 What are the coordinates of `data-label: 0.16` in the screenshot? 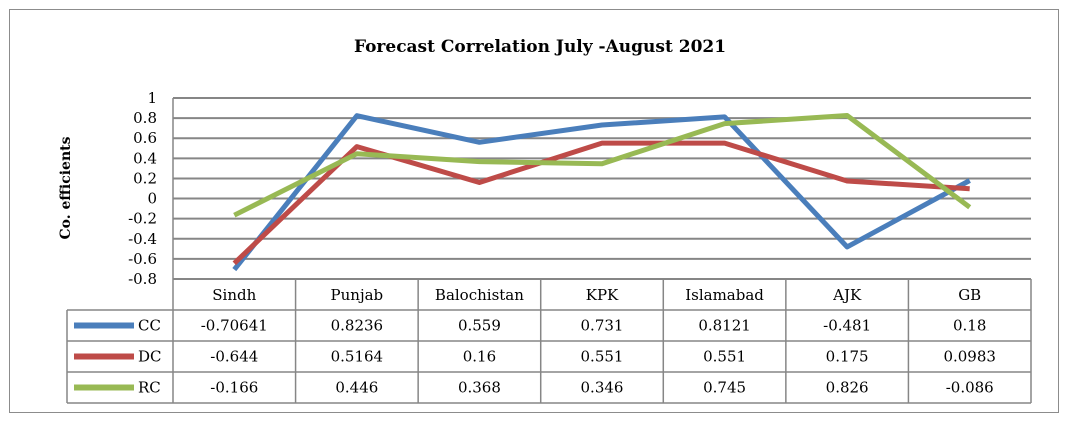 It's located at (479, 357).